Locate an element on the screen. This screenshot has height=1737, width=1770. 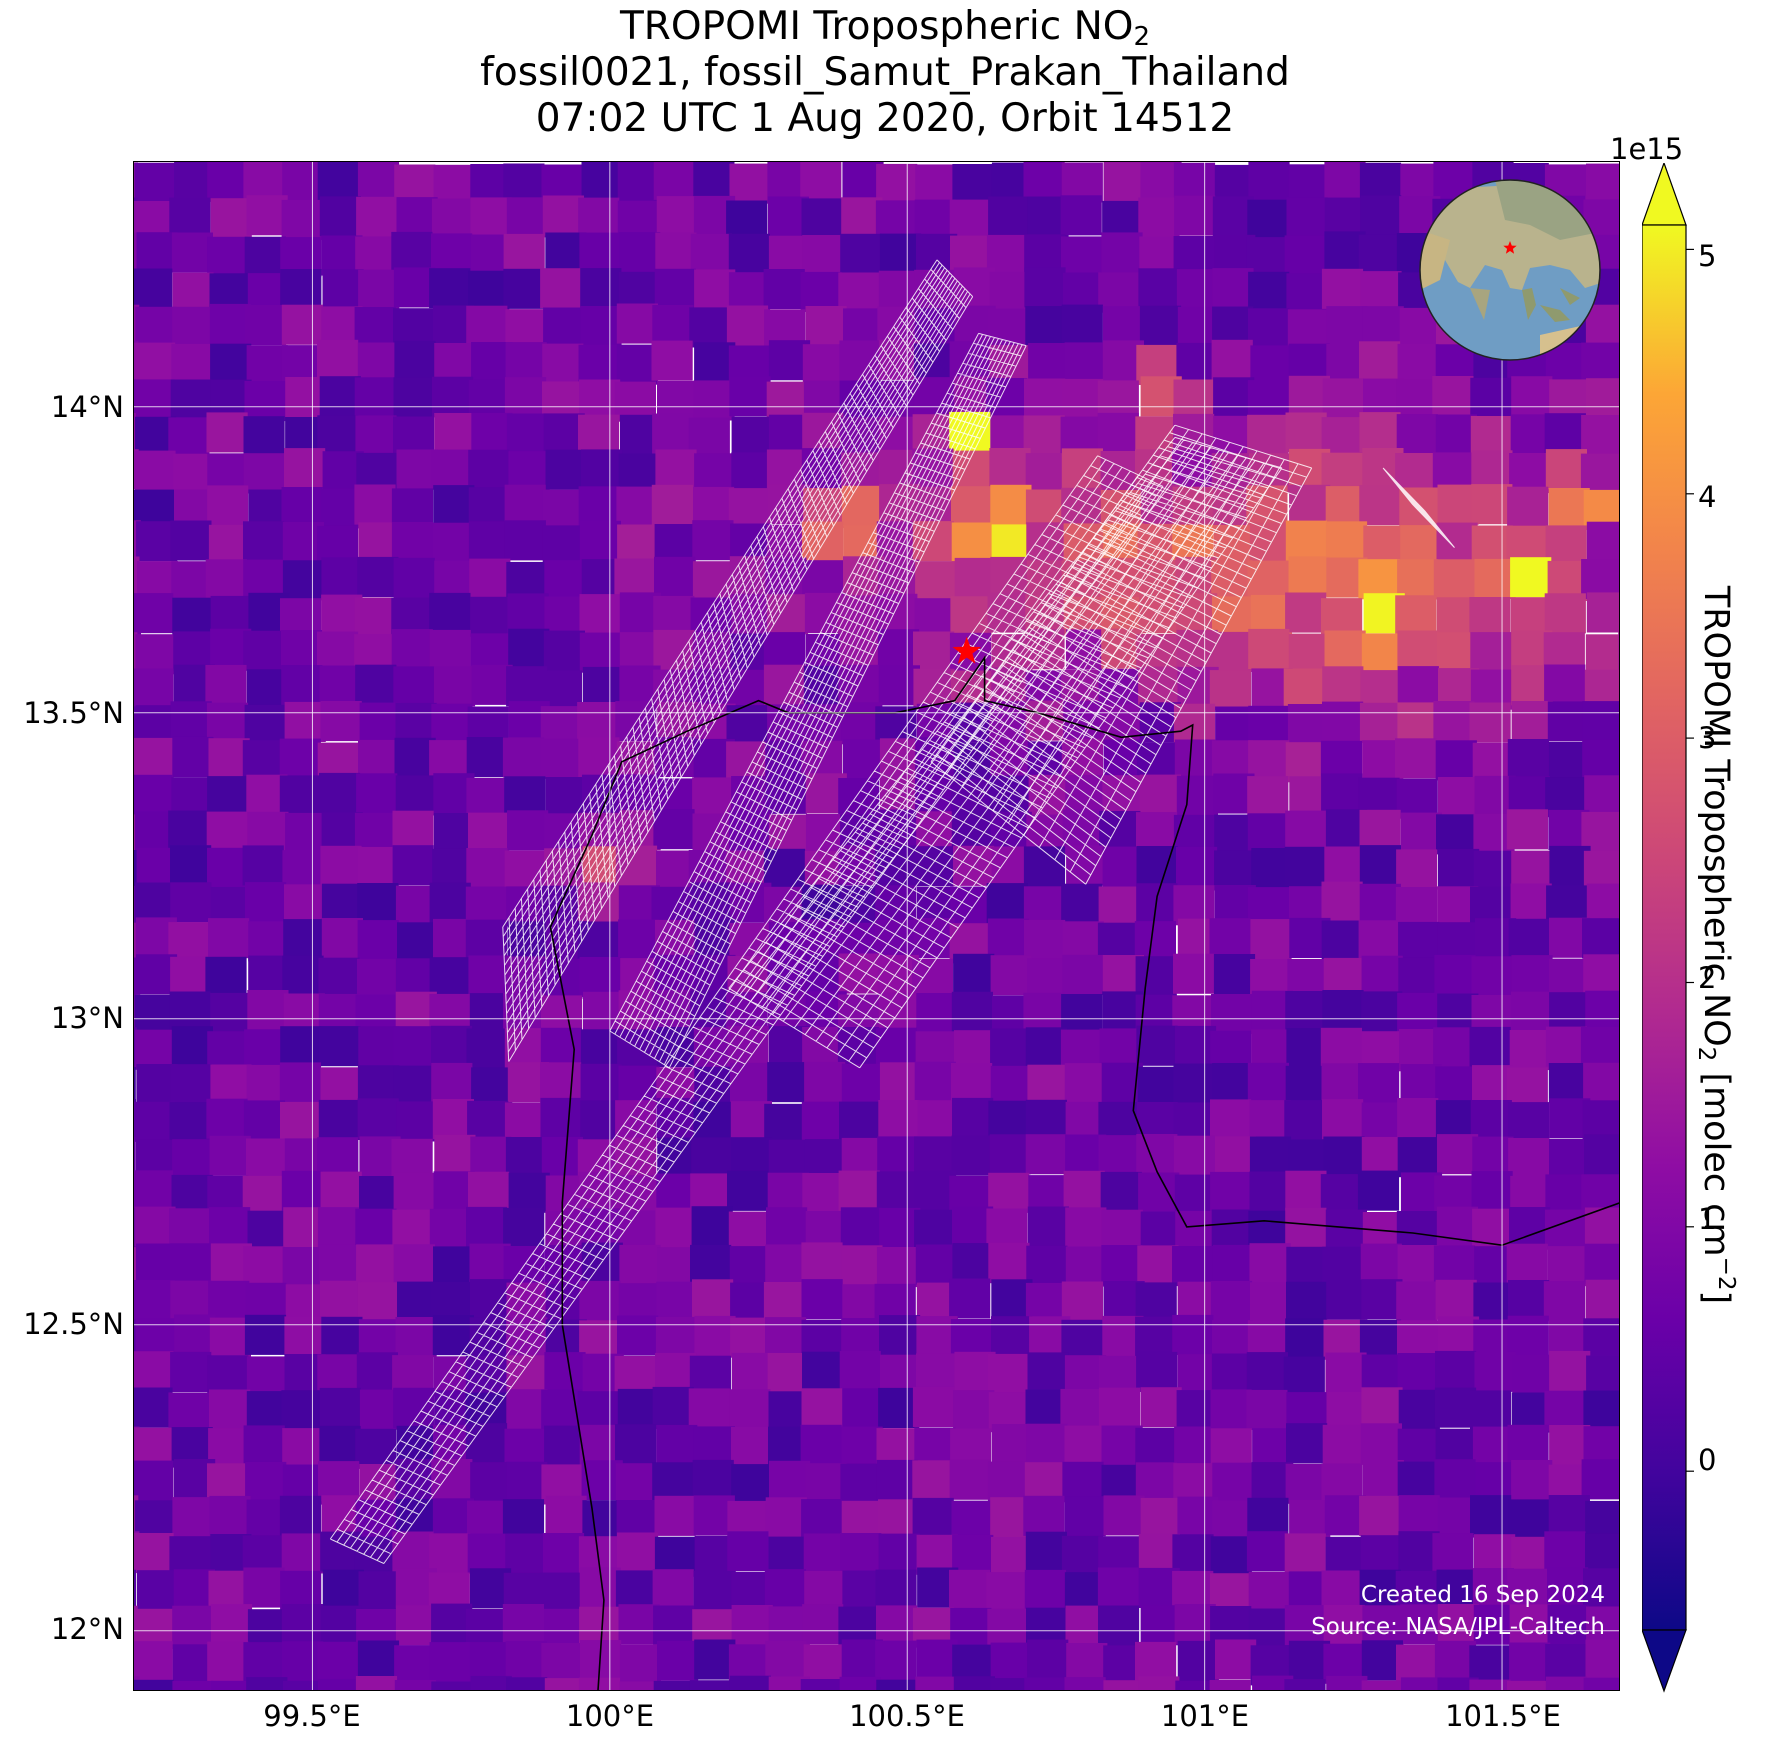
lon-label-101-5: 101.5°E is located at coordinates (1503, 1716).